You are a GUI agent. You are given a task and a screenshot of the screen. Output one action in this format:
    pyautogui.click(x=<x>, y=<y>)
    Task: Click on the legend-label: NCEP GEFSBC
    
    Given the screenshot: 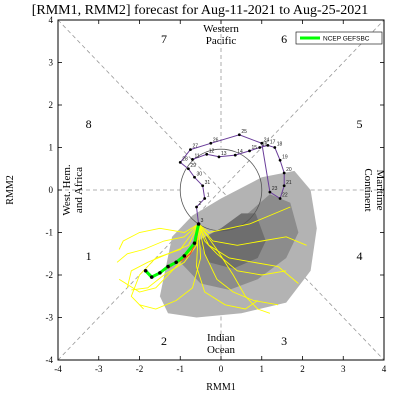 What is the action you would take?
    pyautogui.click(x=346, y=39)
    